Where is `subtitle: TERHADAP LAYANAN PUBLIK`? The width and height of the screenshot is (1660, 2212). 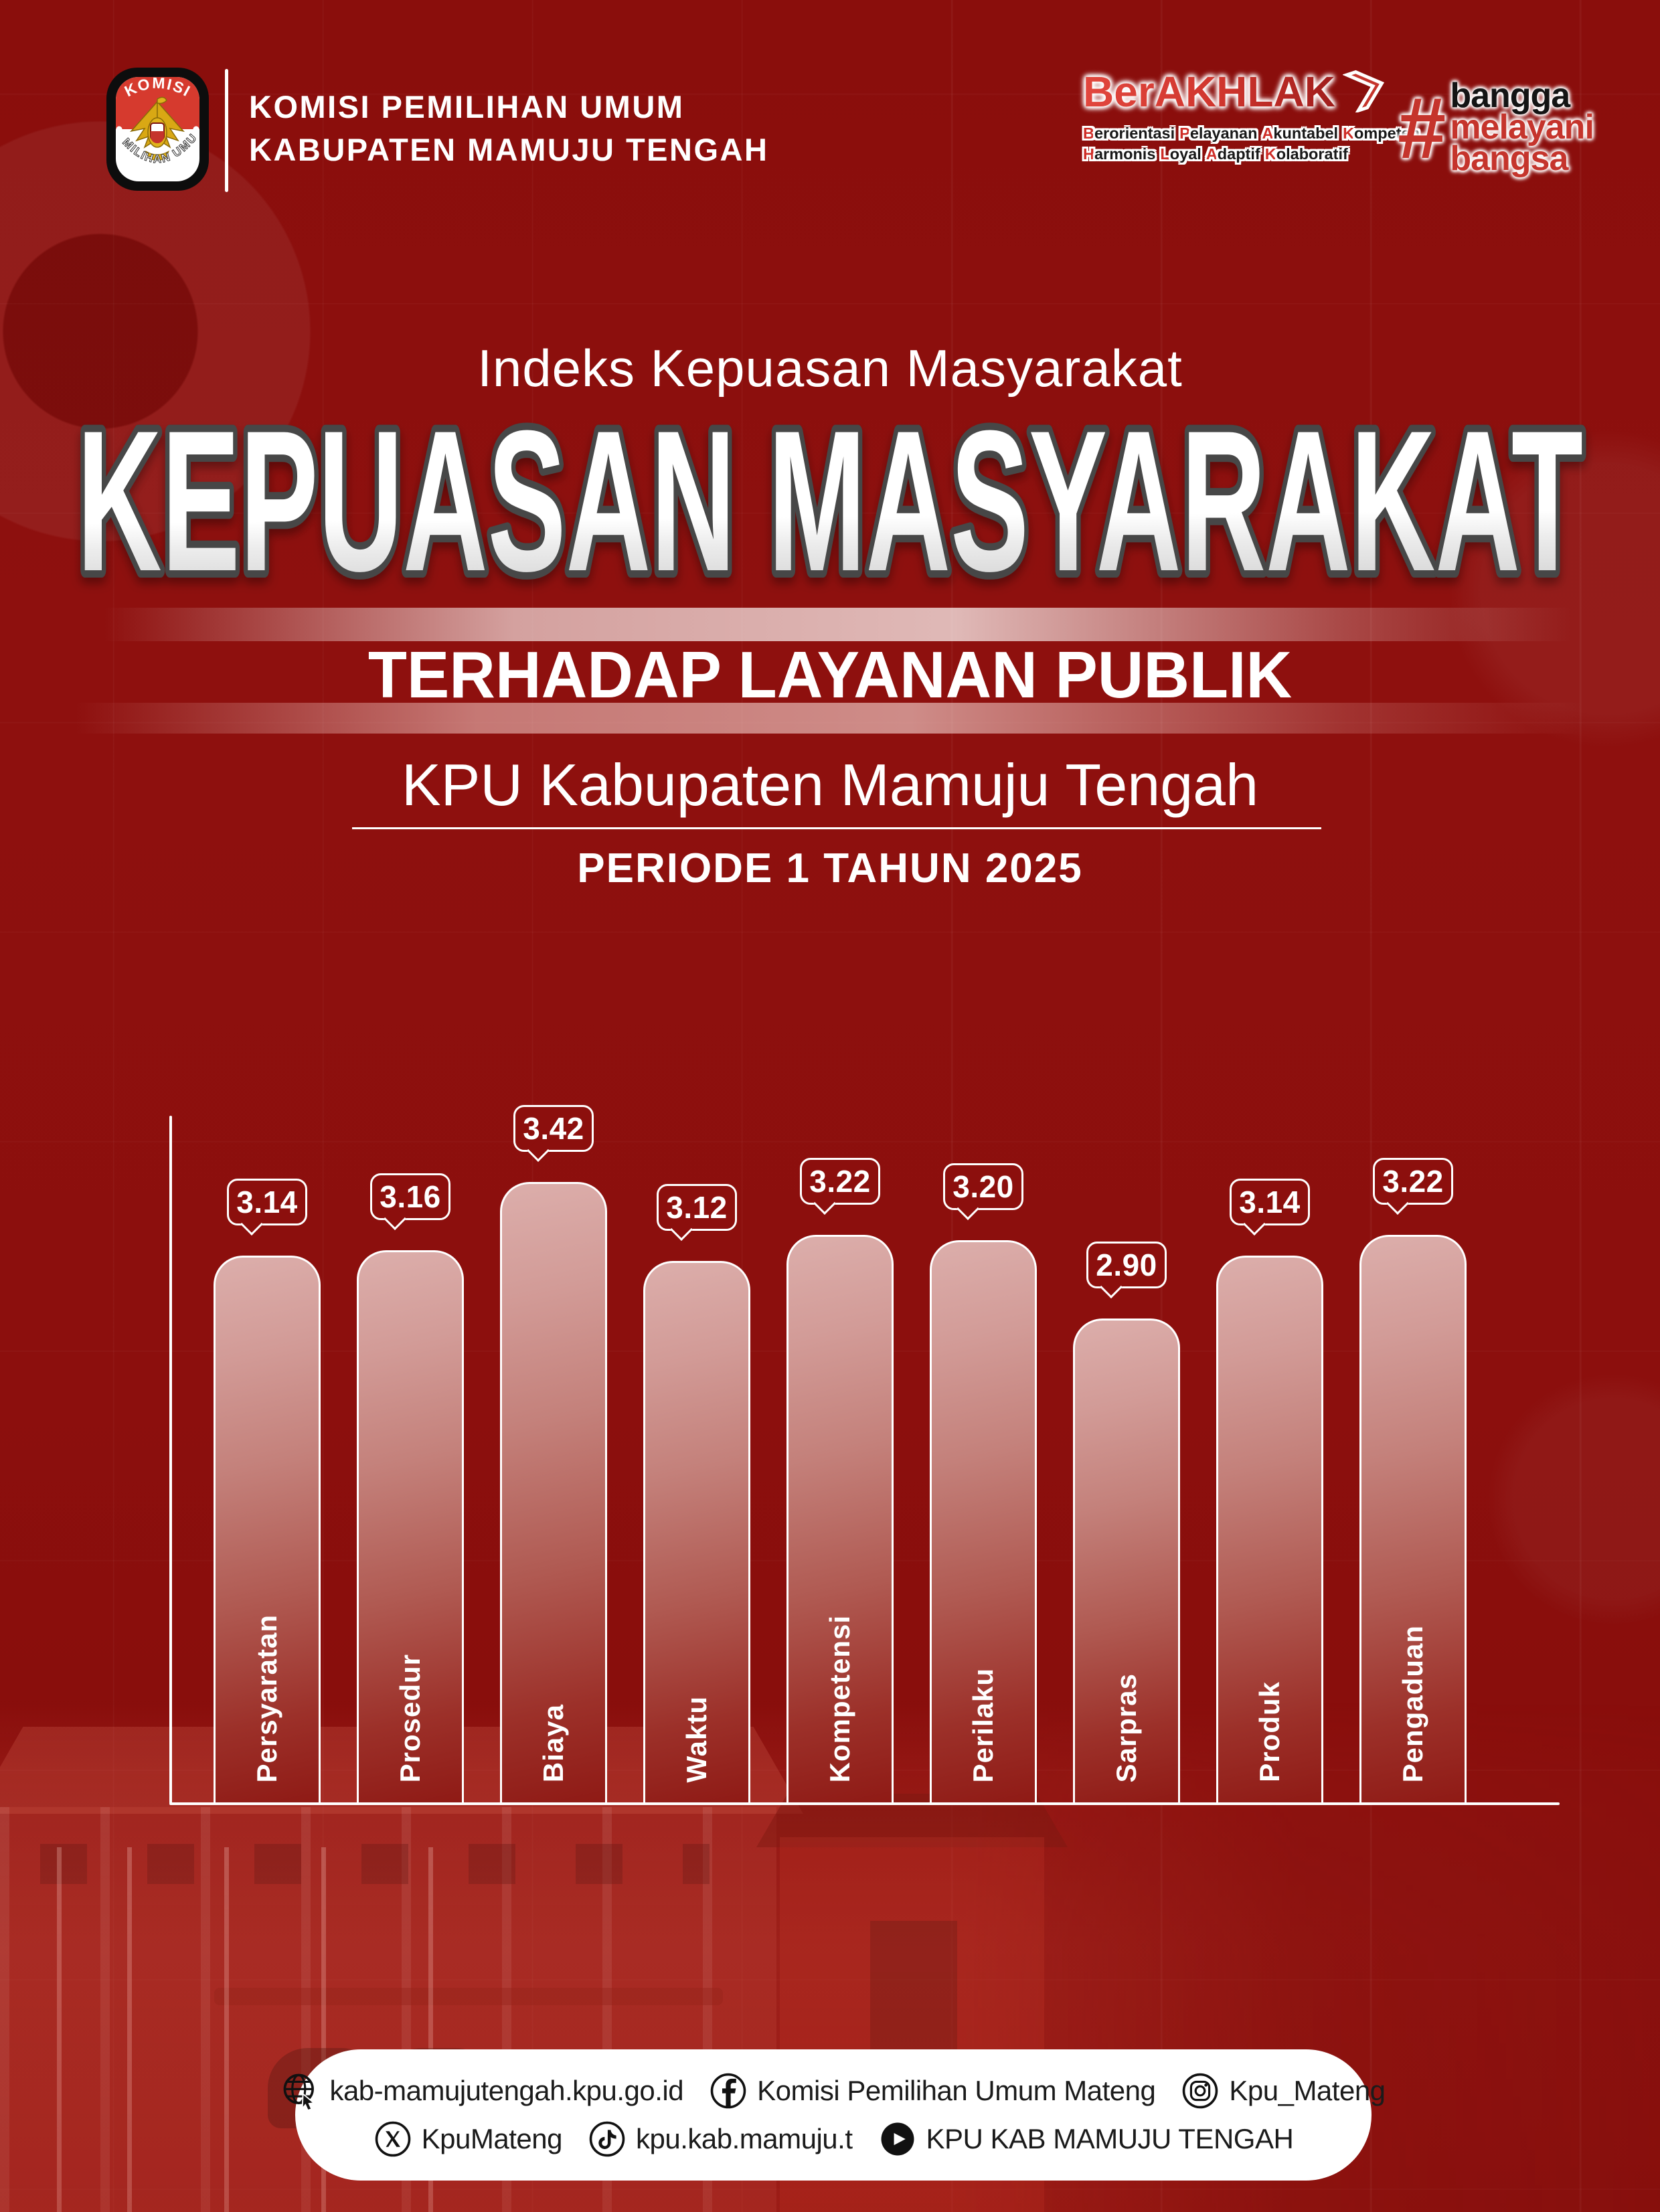 subtitle: TERHADAP LAYANAN PUBLIK is located at coordinates (830, 674).